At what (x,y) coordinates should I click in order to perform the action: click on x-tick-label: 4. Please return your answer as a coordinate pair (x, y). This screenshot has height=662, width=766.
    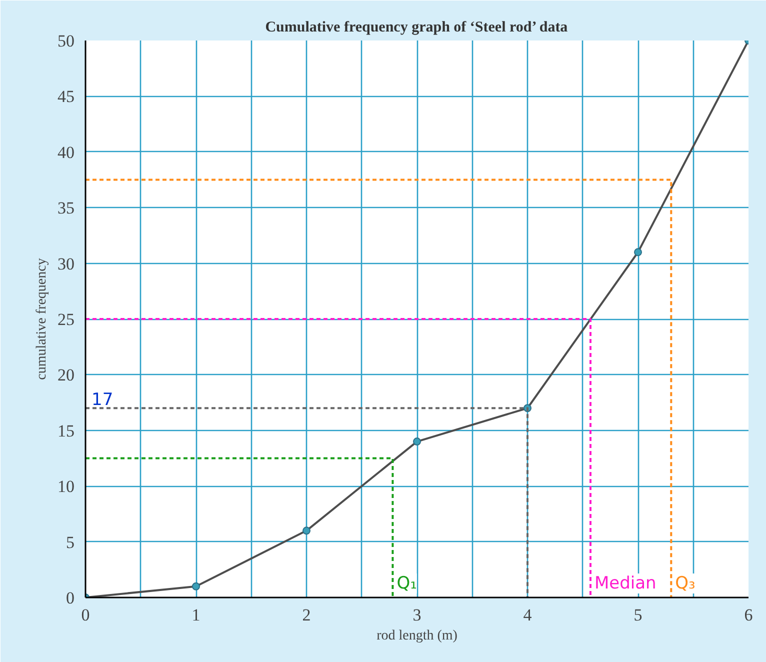
    Looking at the image, I should click on (527, 615).